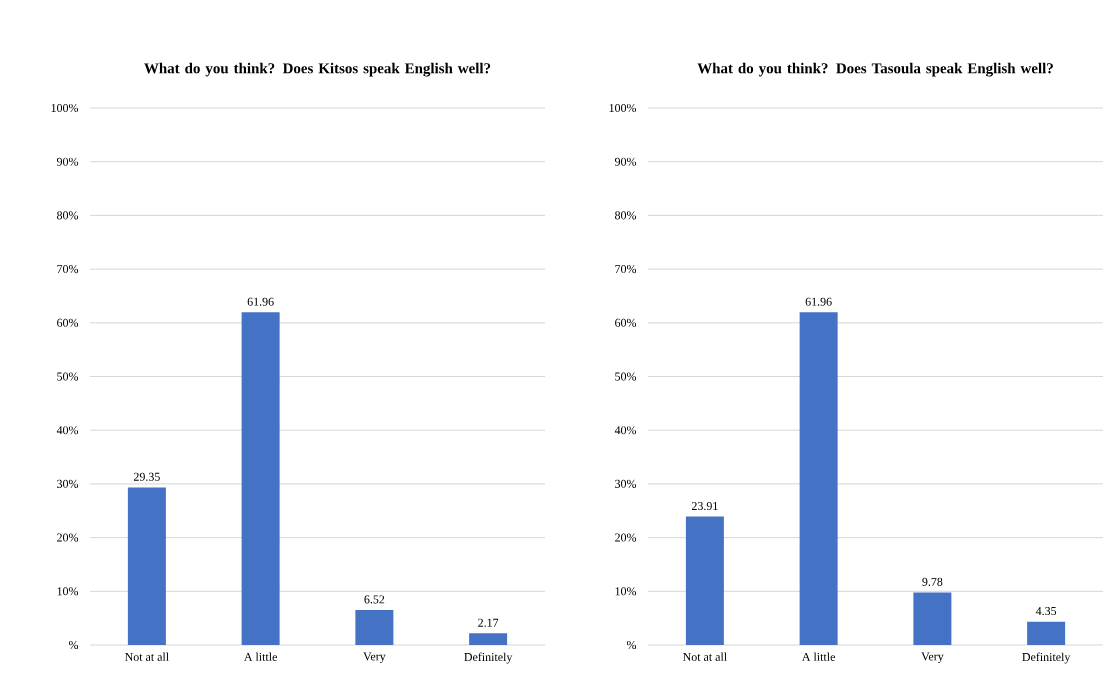 The image size is (1117, 688). Describe the element at coordinates (146, 476) in the screenshot. I see `data-label: 29.35` at that location.